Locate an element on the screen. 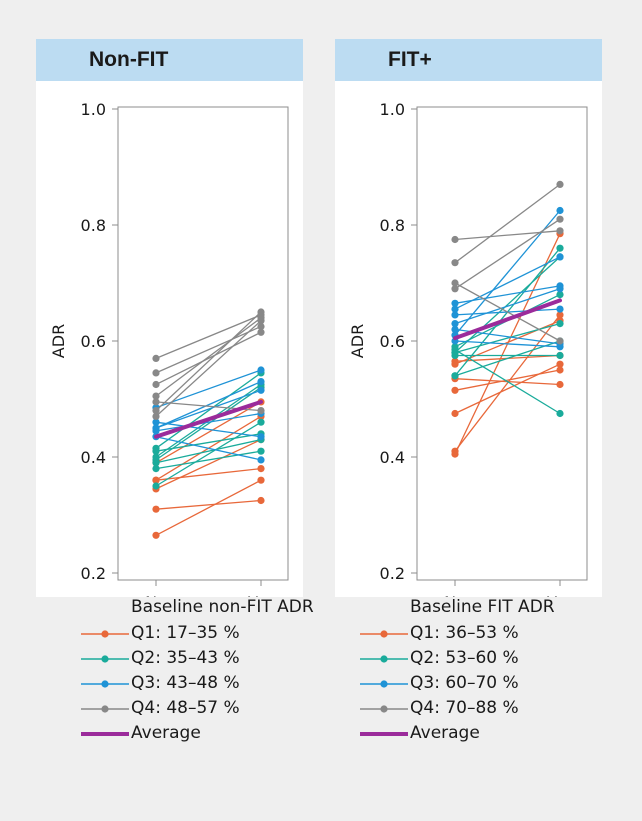 This screenshot has width=642, height=821. y-tick-label: 1.0 is located at coordinates (93, 109).